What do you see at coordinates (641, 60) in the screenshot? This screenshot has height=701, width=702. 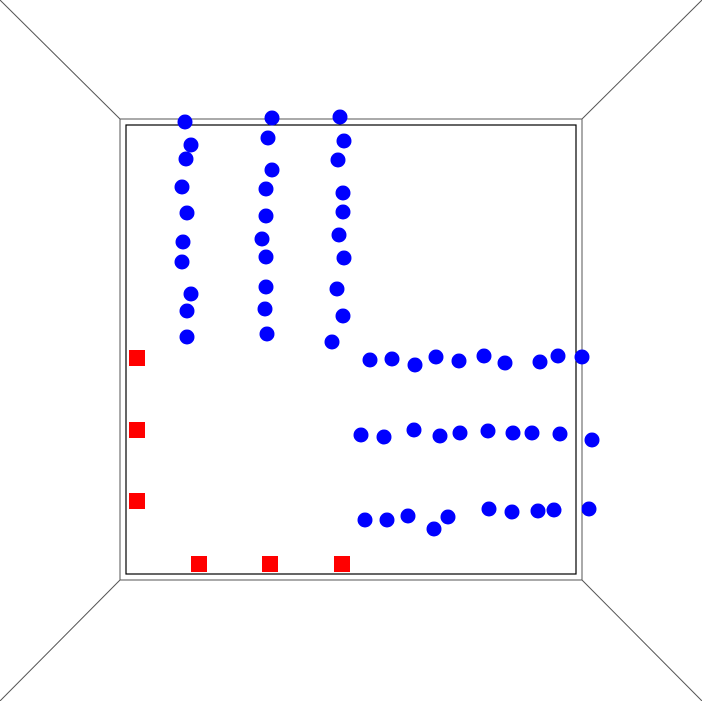 I see `edge-top-right` at bounding box center [641, 60].